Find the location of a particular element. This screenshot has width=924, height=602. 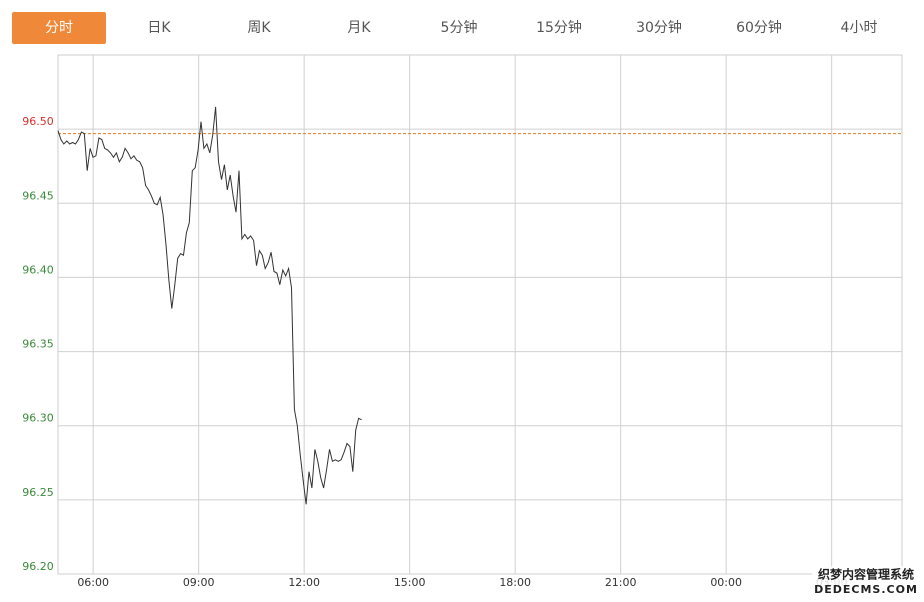

tab: 周K is located at coordinates (259, 28).